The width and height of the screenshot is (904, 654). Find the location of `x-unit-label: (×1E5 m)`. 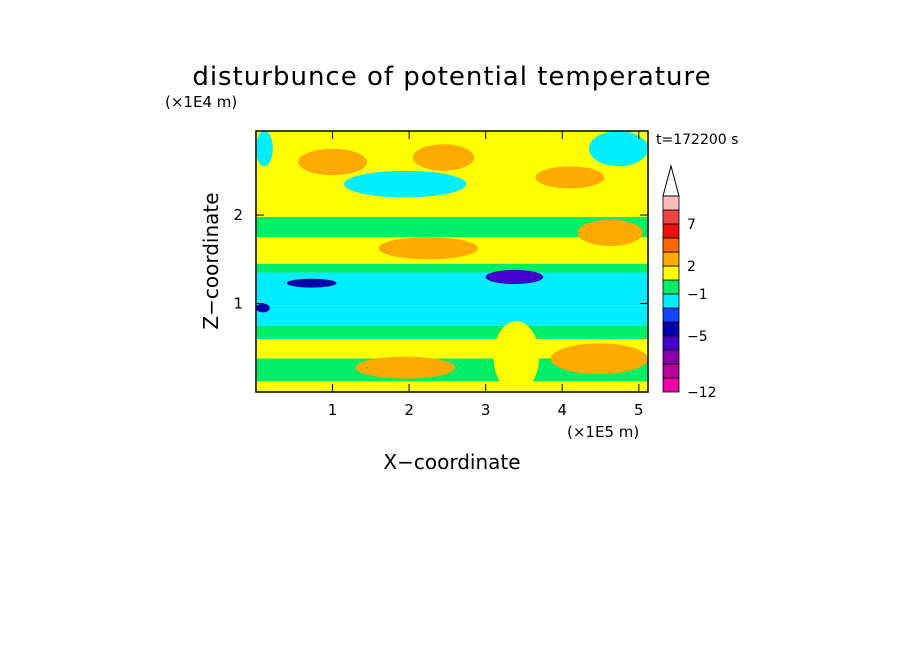

x-unit-label: (×1E5 m) is located at coordinates (603, 432).